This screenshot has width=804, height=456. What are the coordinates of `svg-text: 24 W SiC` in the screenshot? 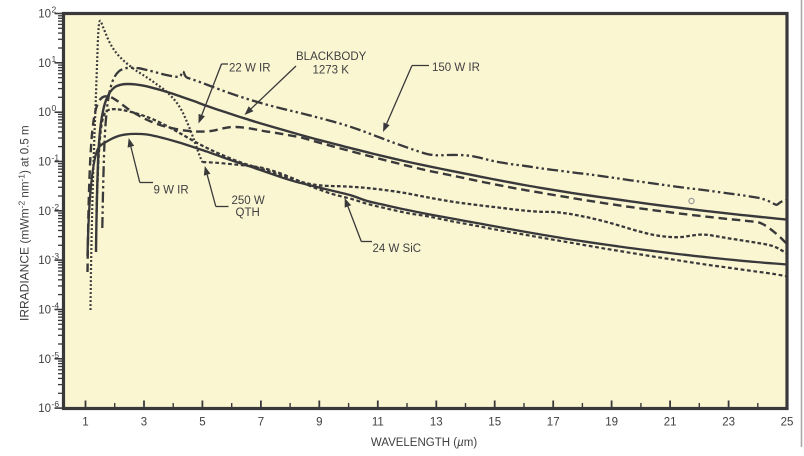 It's located at (397, 249).